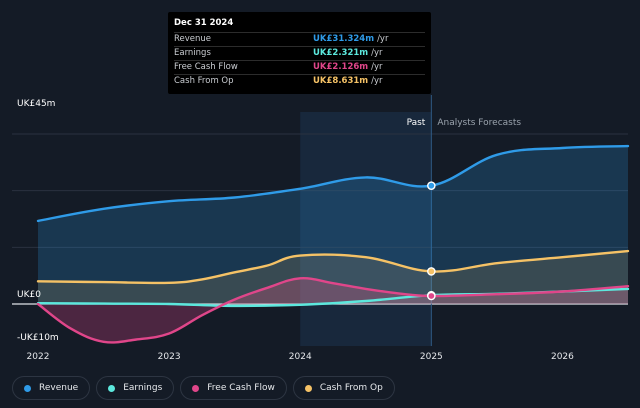  I want to click on legend-item-revenue: Revenue, so click(51, 388).